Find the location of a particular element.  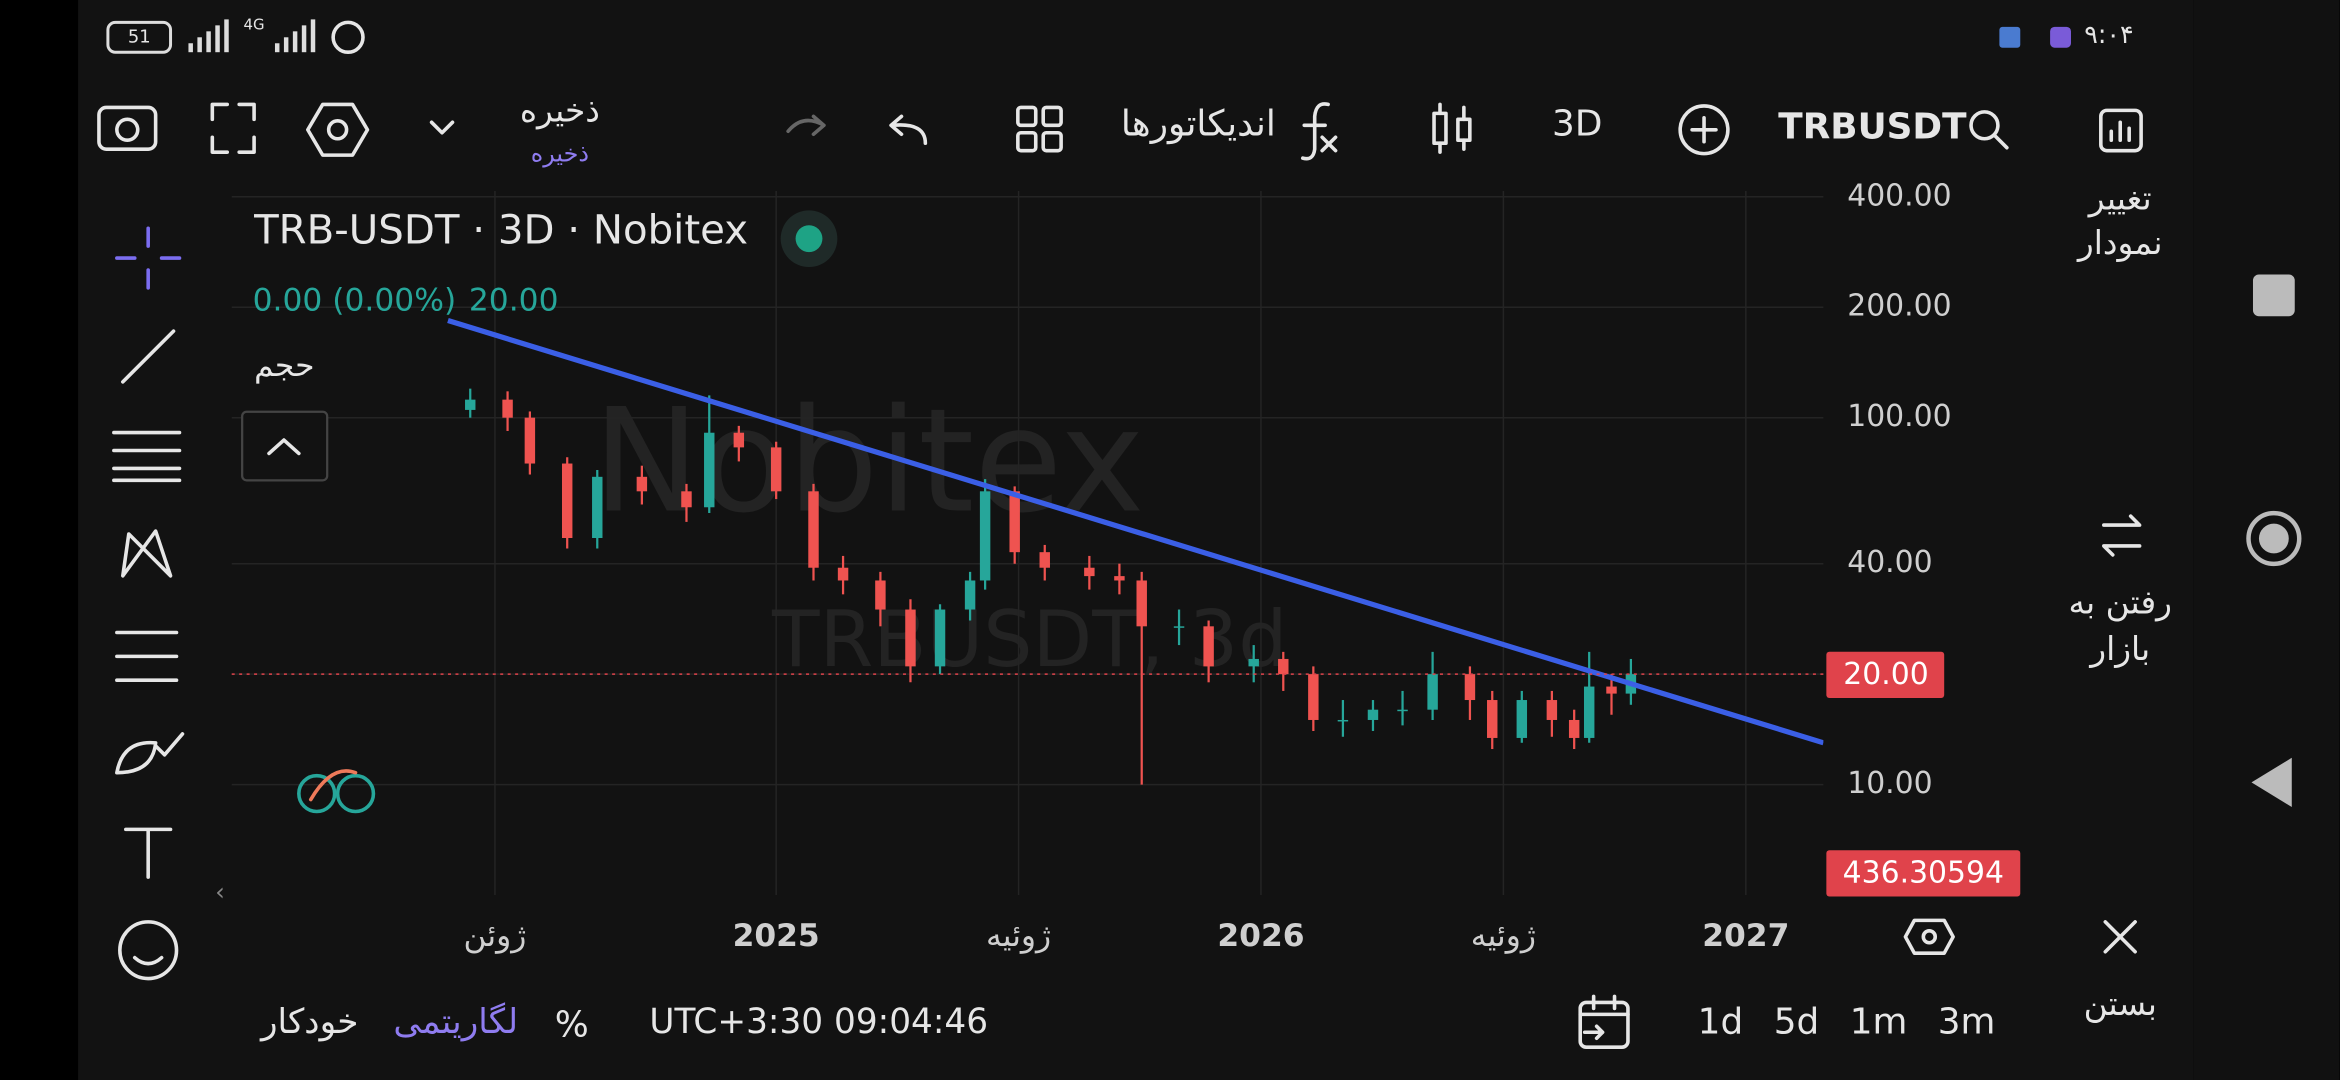

back-button is located at coordinates (2271, 782).